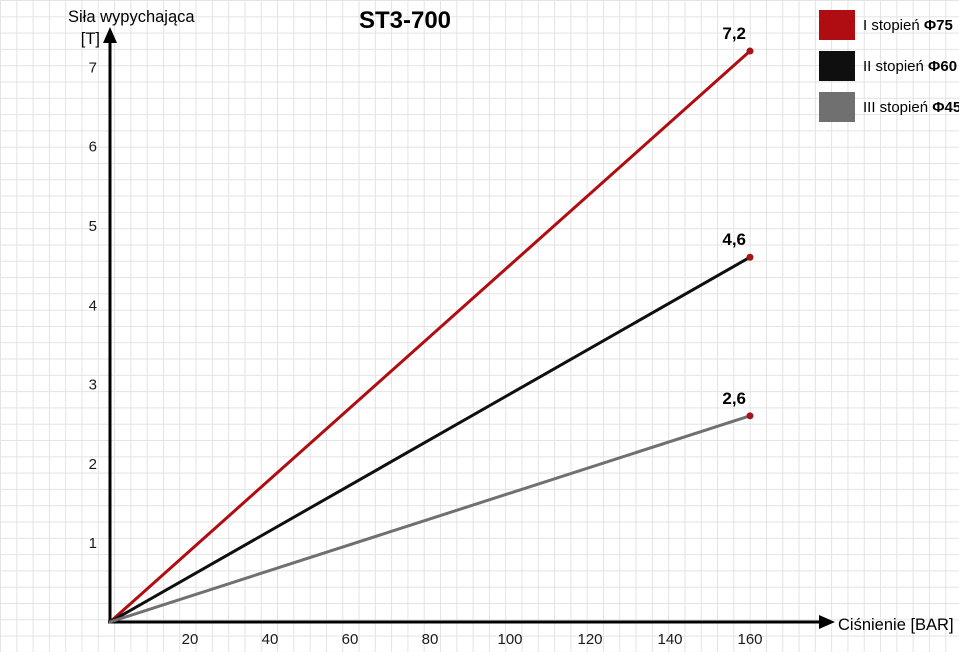 The width and height of the screenshot is (959, 652). I want to click on x-tick-label: 60, so click(350, 639).